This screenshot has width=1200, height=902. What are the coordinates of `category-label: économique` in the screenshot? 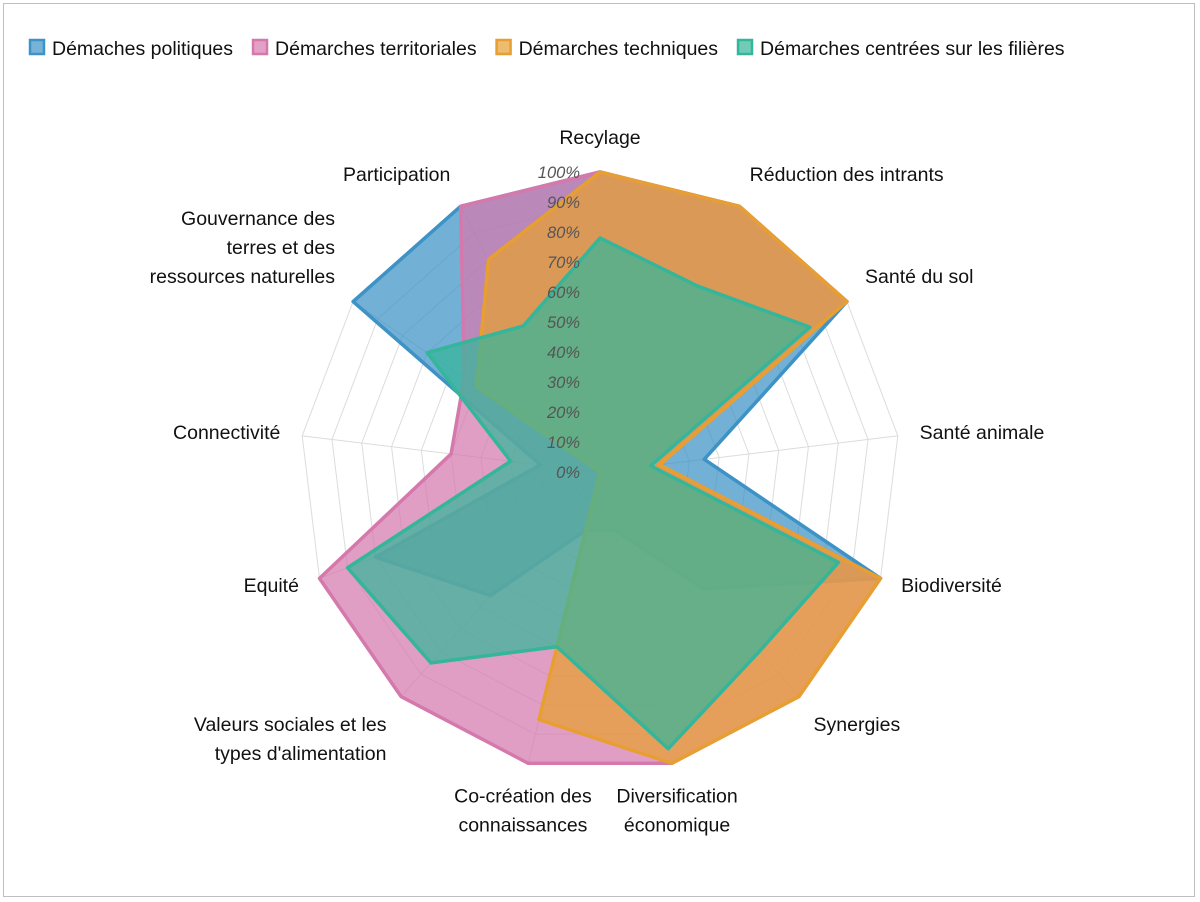 It's located at (677, 826).